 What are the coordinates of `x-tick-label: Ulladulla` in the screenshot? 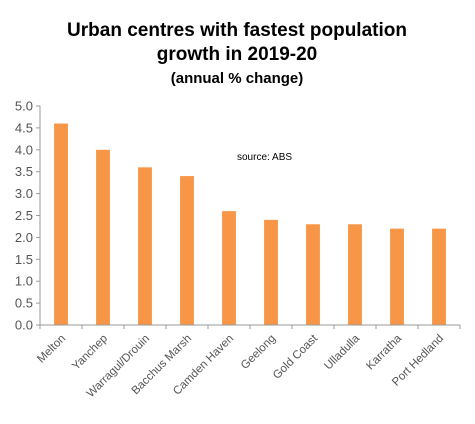 It's located at (342, 352).